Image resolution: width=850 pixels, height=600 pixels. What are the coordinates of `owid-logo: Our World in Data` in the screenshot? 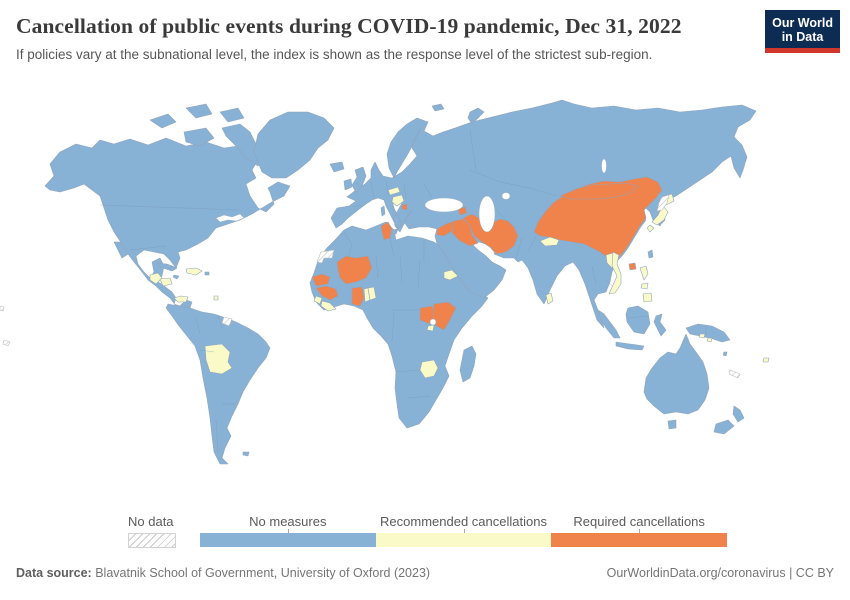 It's located at (802, 31).